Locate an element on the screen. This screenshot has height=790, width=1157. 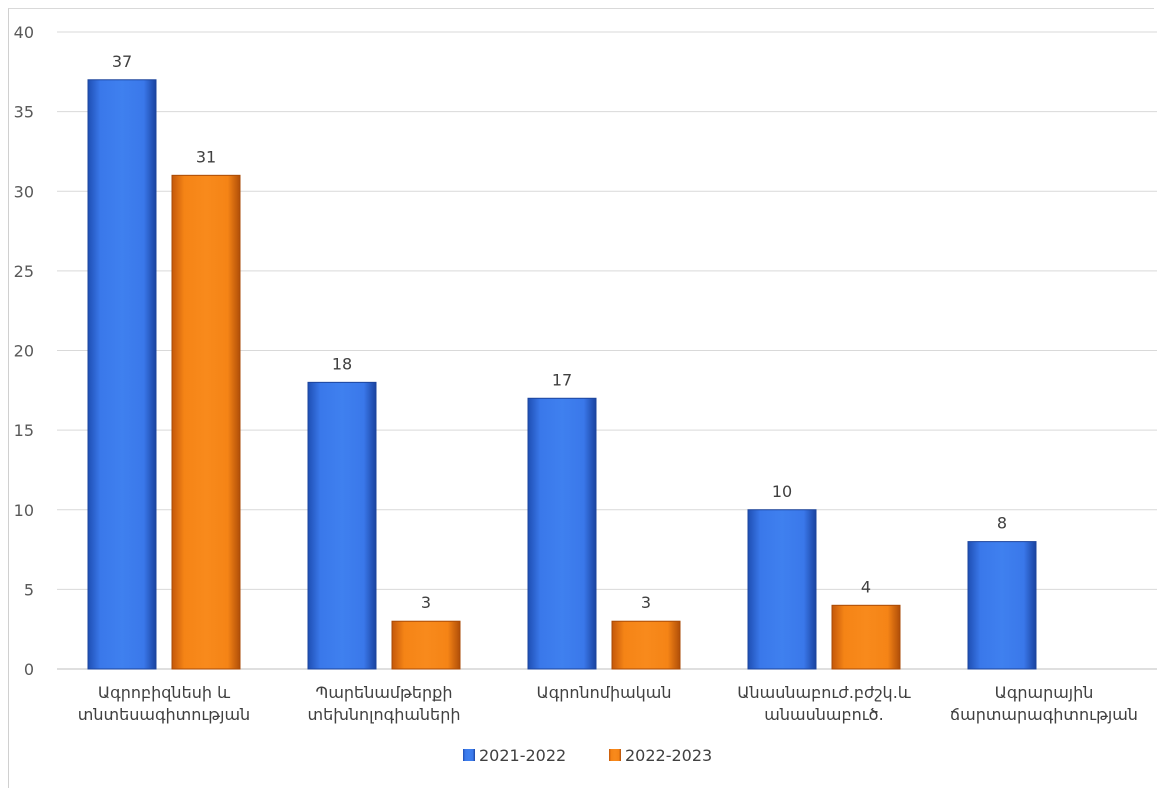
y-axis-ticks: 0 5 10 15 20 25 30 35 40 is located at coordinates (24, 351).